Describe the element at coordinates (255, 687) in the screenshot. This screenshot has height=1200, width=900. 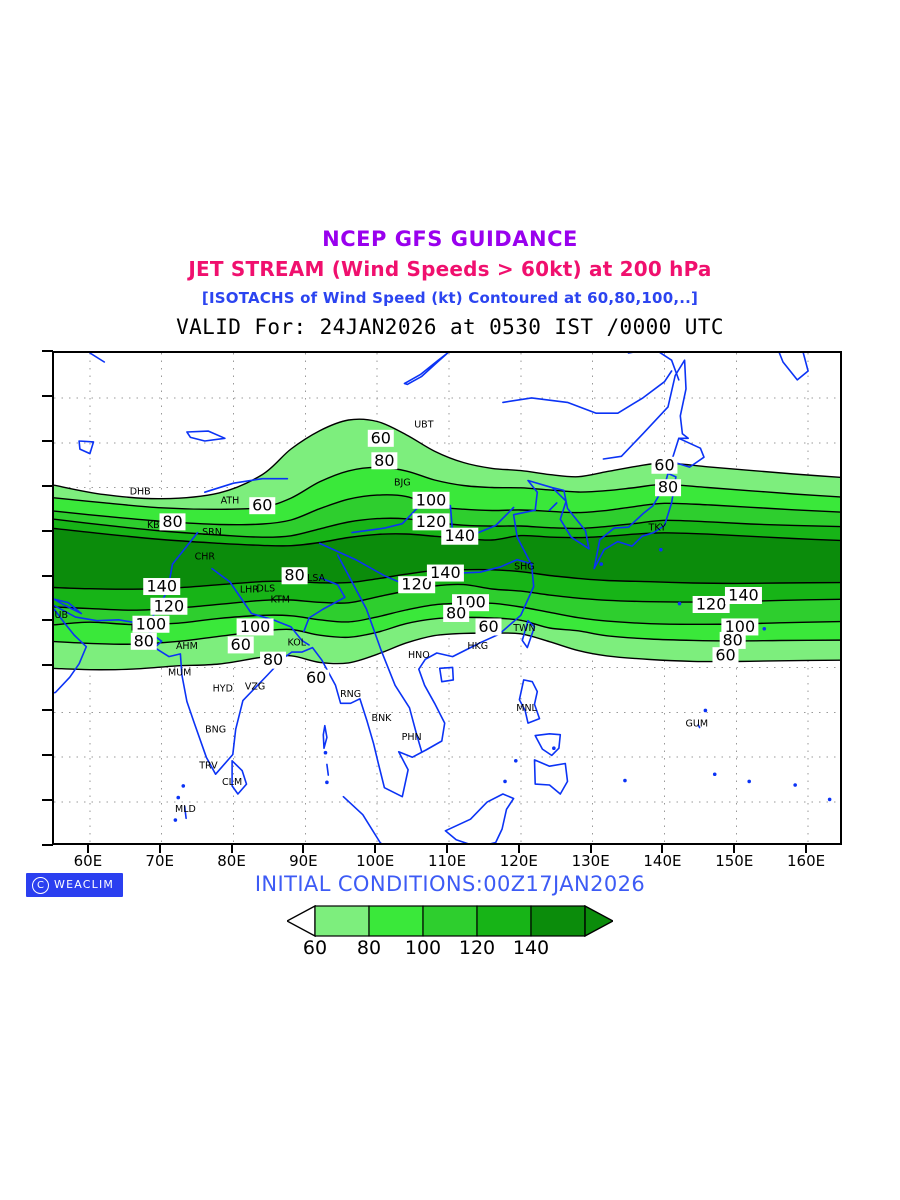
I see `station-label: VZG` at that location.